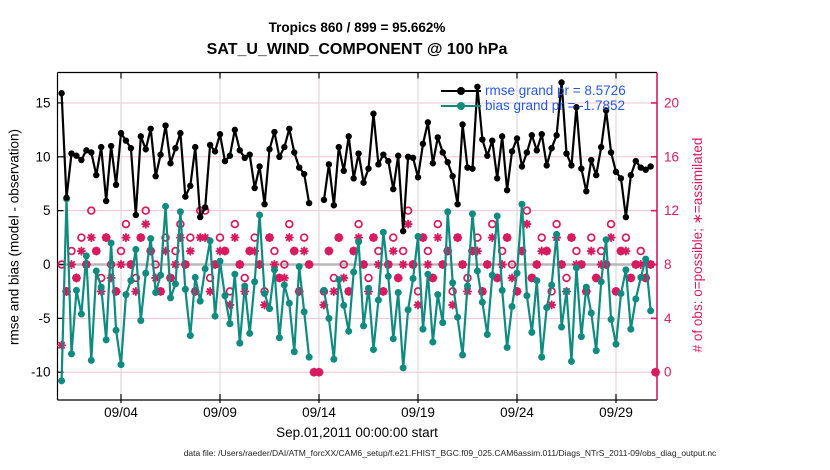 The height and width of the screenshot is (470, 830). I want to click on legend-entry-bias: bias grand pr = -1.7852, so click(533, 105).